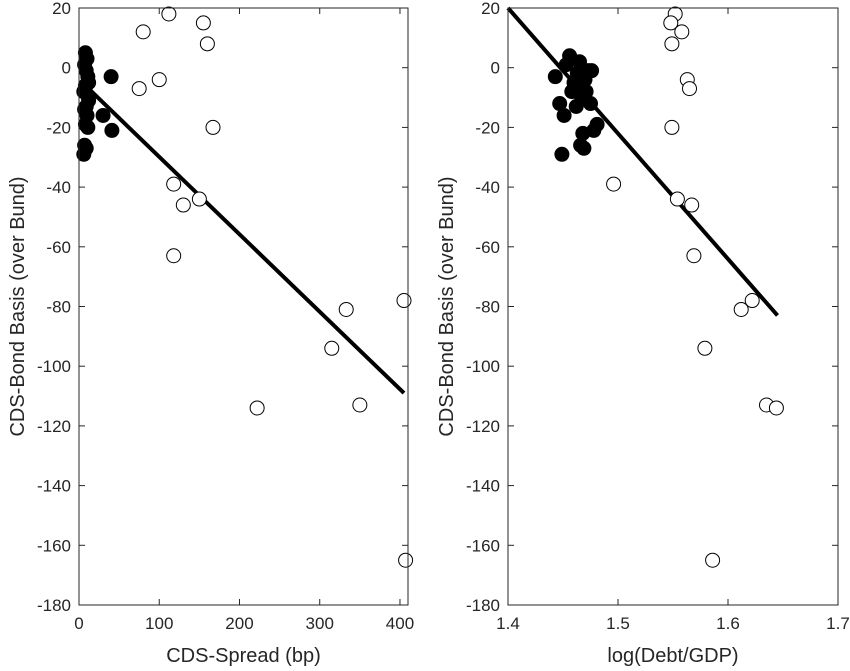 This screenshot has width=850, height=671. What do you see at coordinates (78, 623) in the screenshot?
I see `x-tick-label: 0` at bounding box center [78, 623].